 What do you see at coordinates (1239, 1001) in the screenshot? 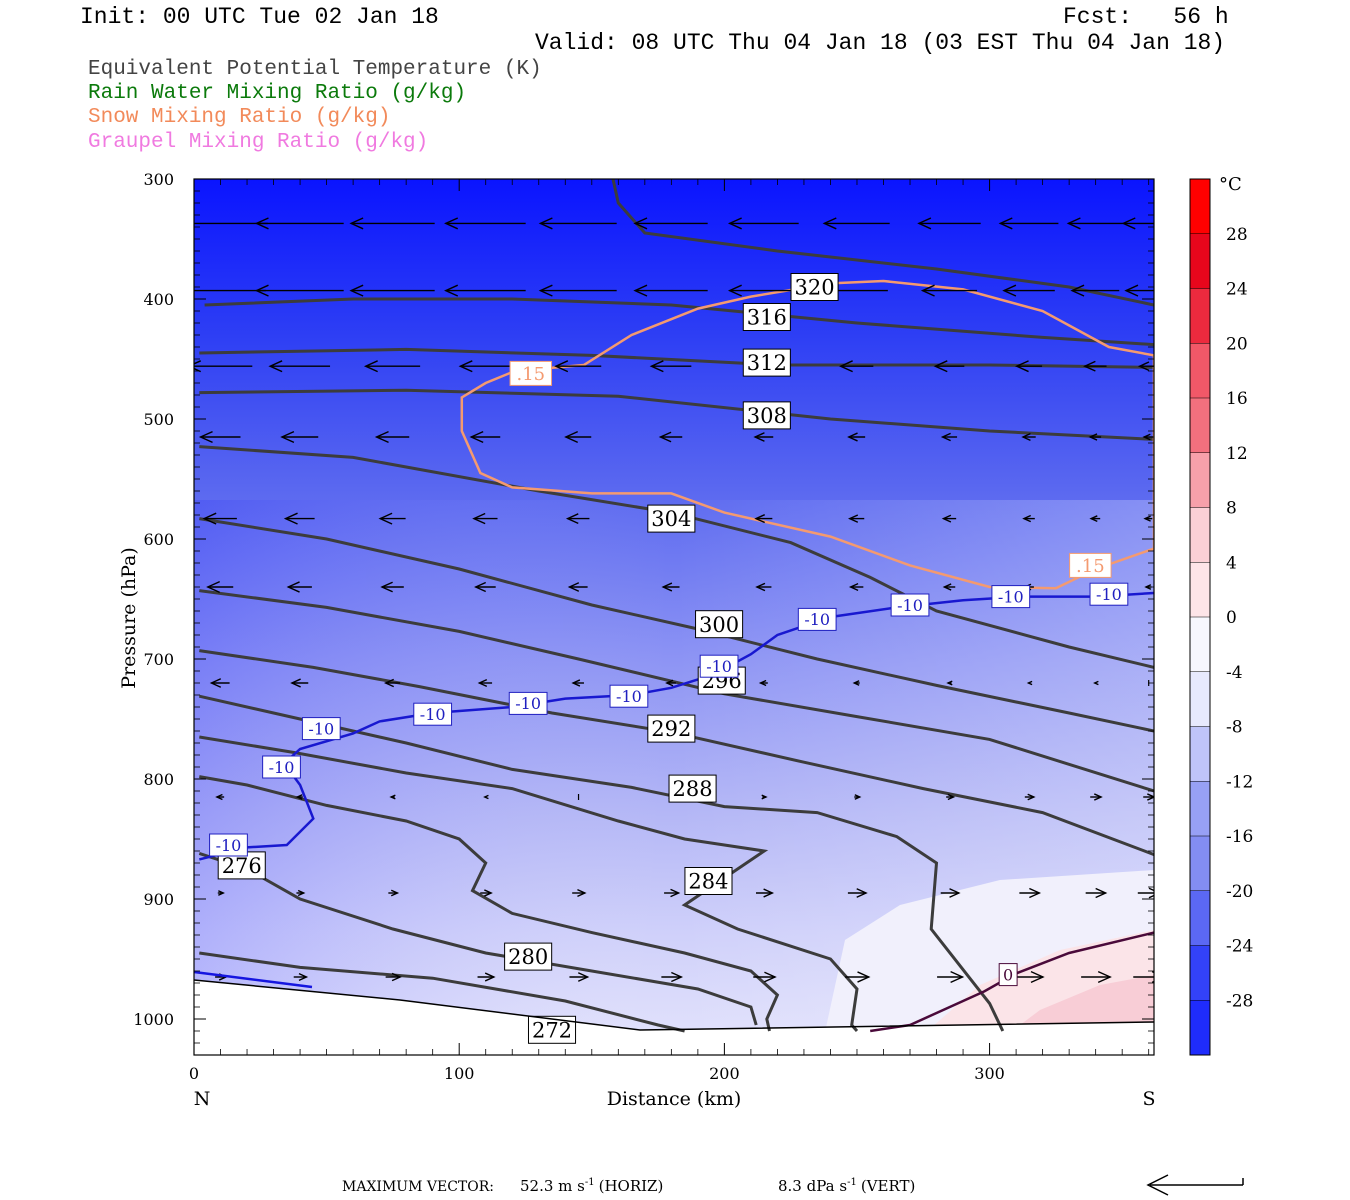
I see `colorbar-label--28: -28` at bounding box center [1239, 1001].